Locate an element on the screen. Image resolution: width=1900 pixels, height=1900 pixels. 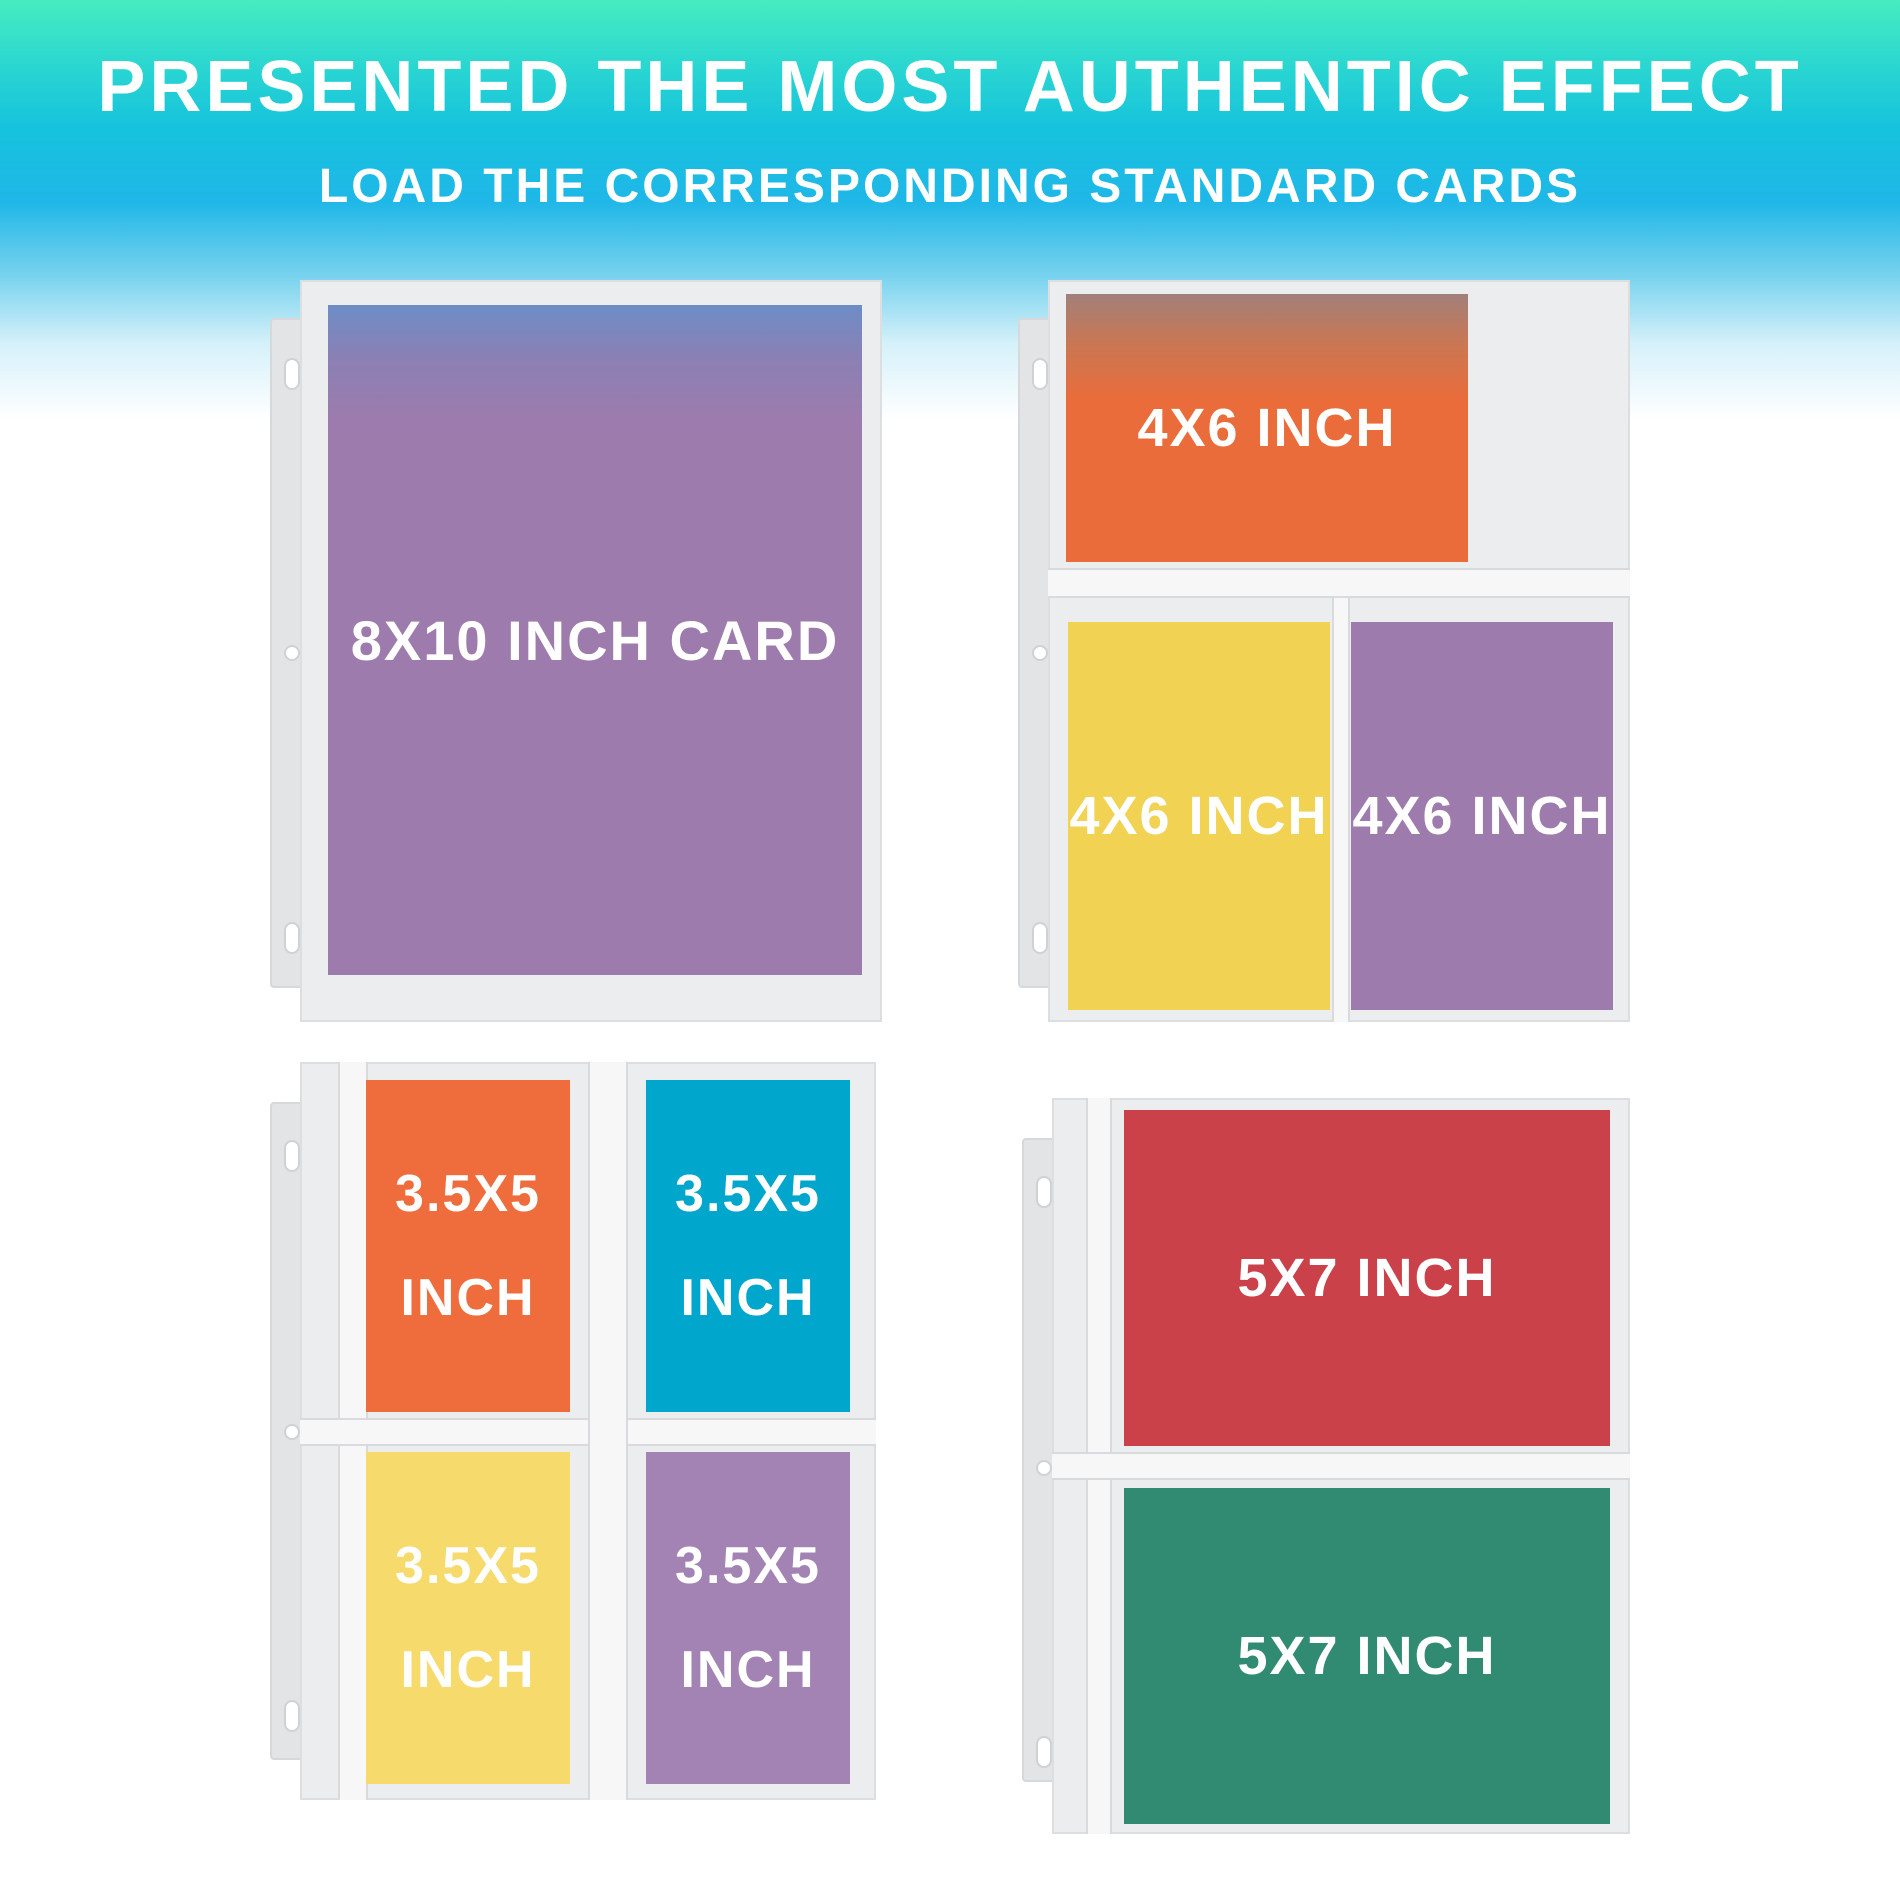
card-3.5x5-blue: 3.5X5 INCH is located at coordinates (748, 1246).